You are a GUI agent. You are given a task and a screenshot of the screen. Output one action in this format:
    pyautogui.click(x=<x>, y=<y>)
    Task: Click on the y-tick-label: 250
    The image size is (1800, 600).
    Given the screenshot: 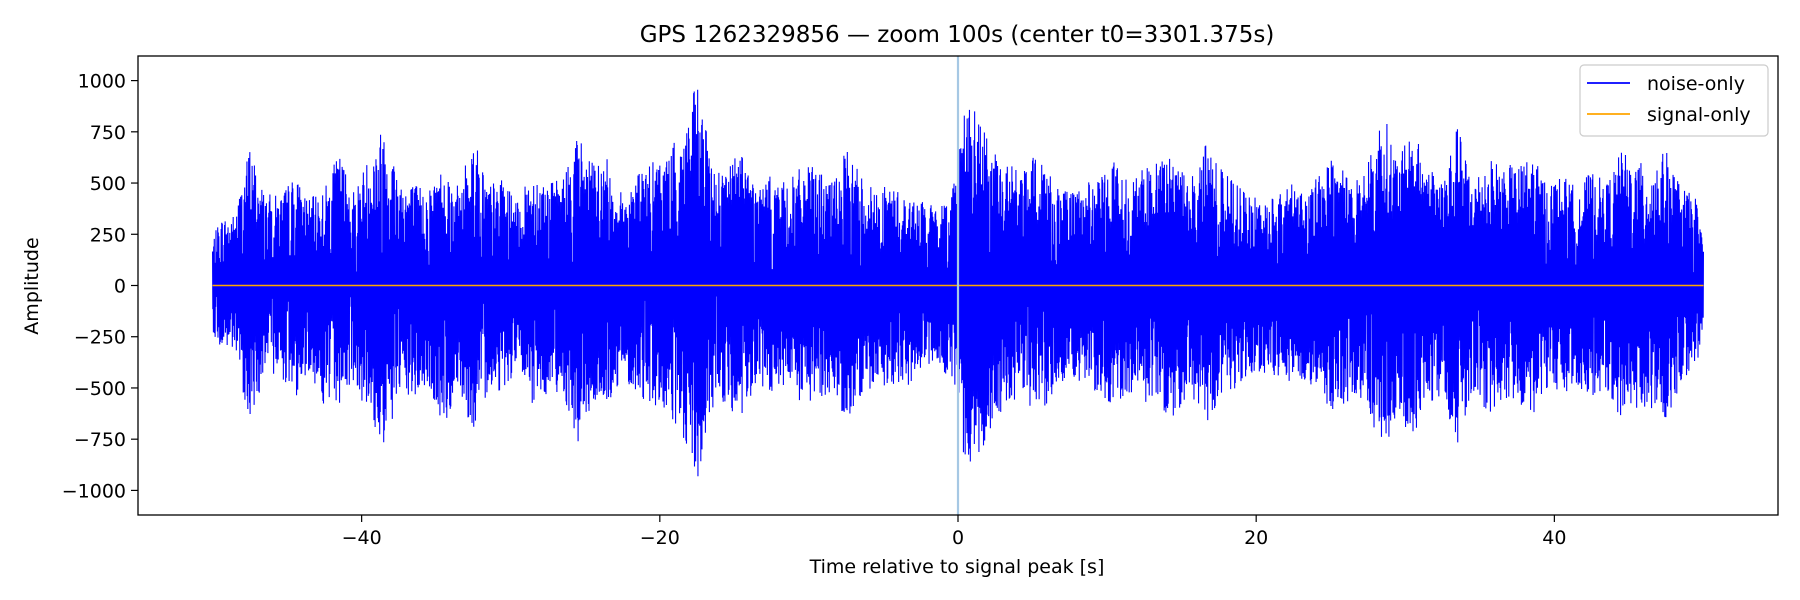 What is the action you would take?
    pyautogui.click(x=108, y=235)
    